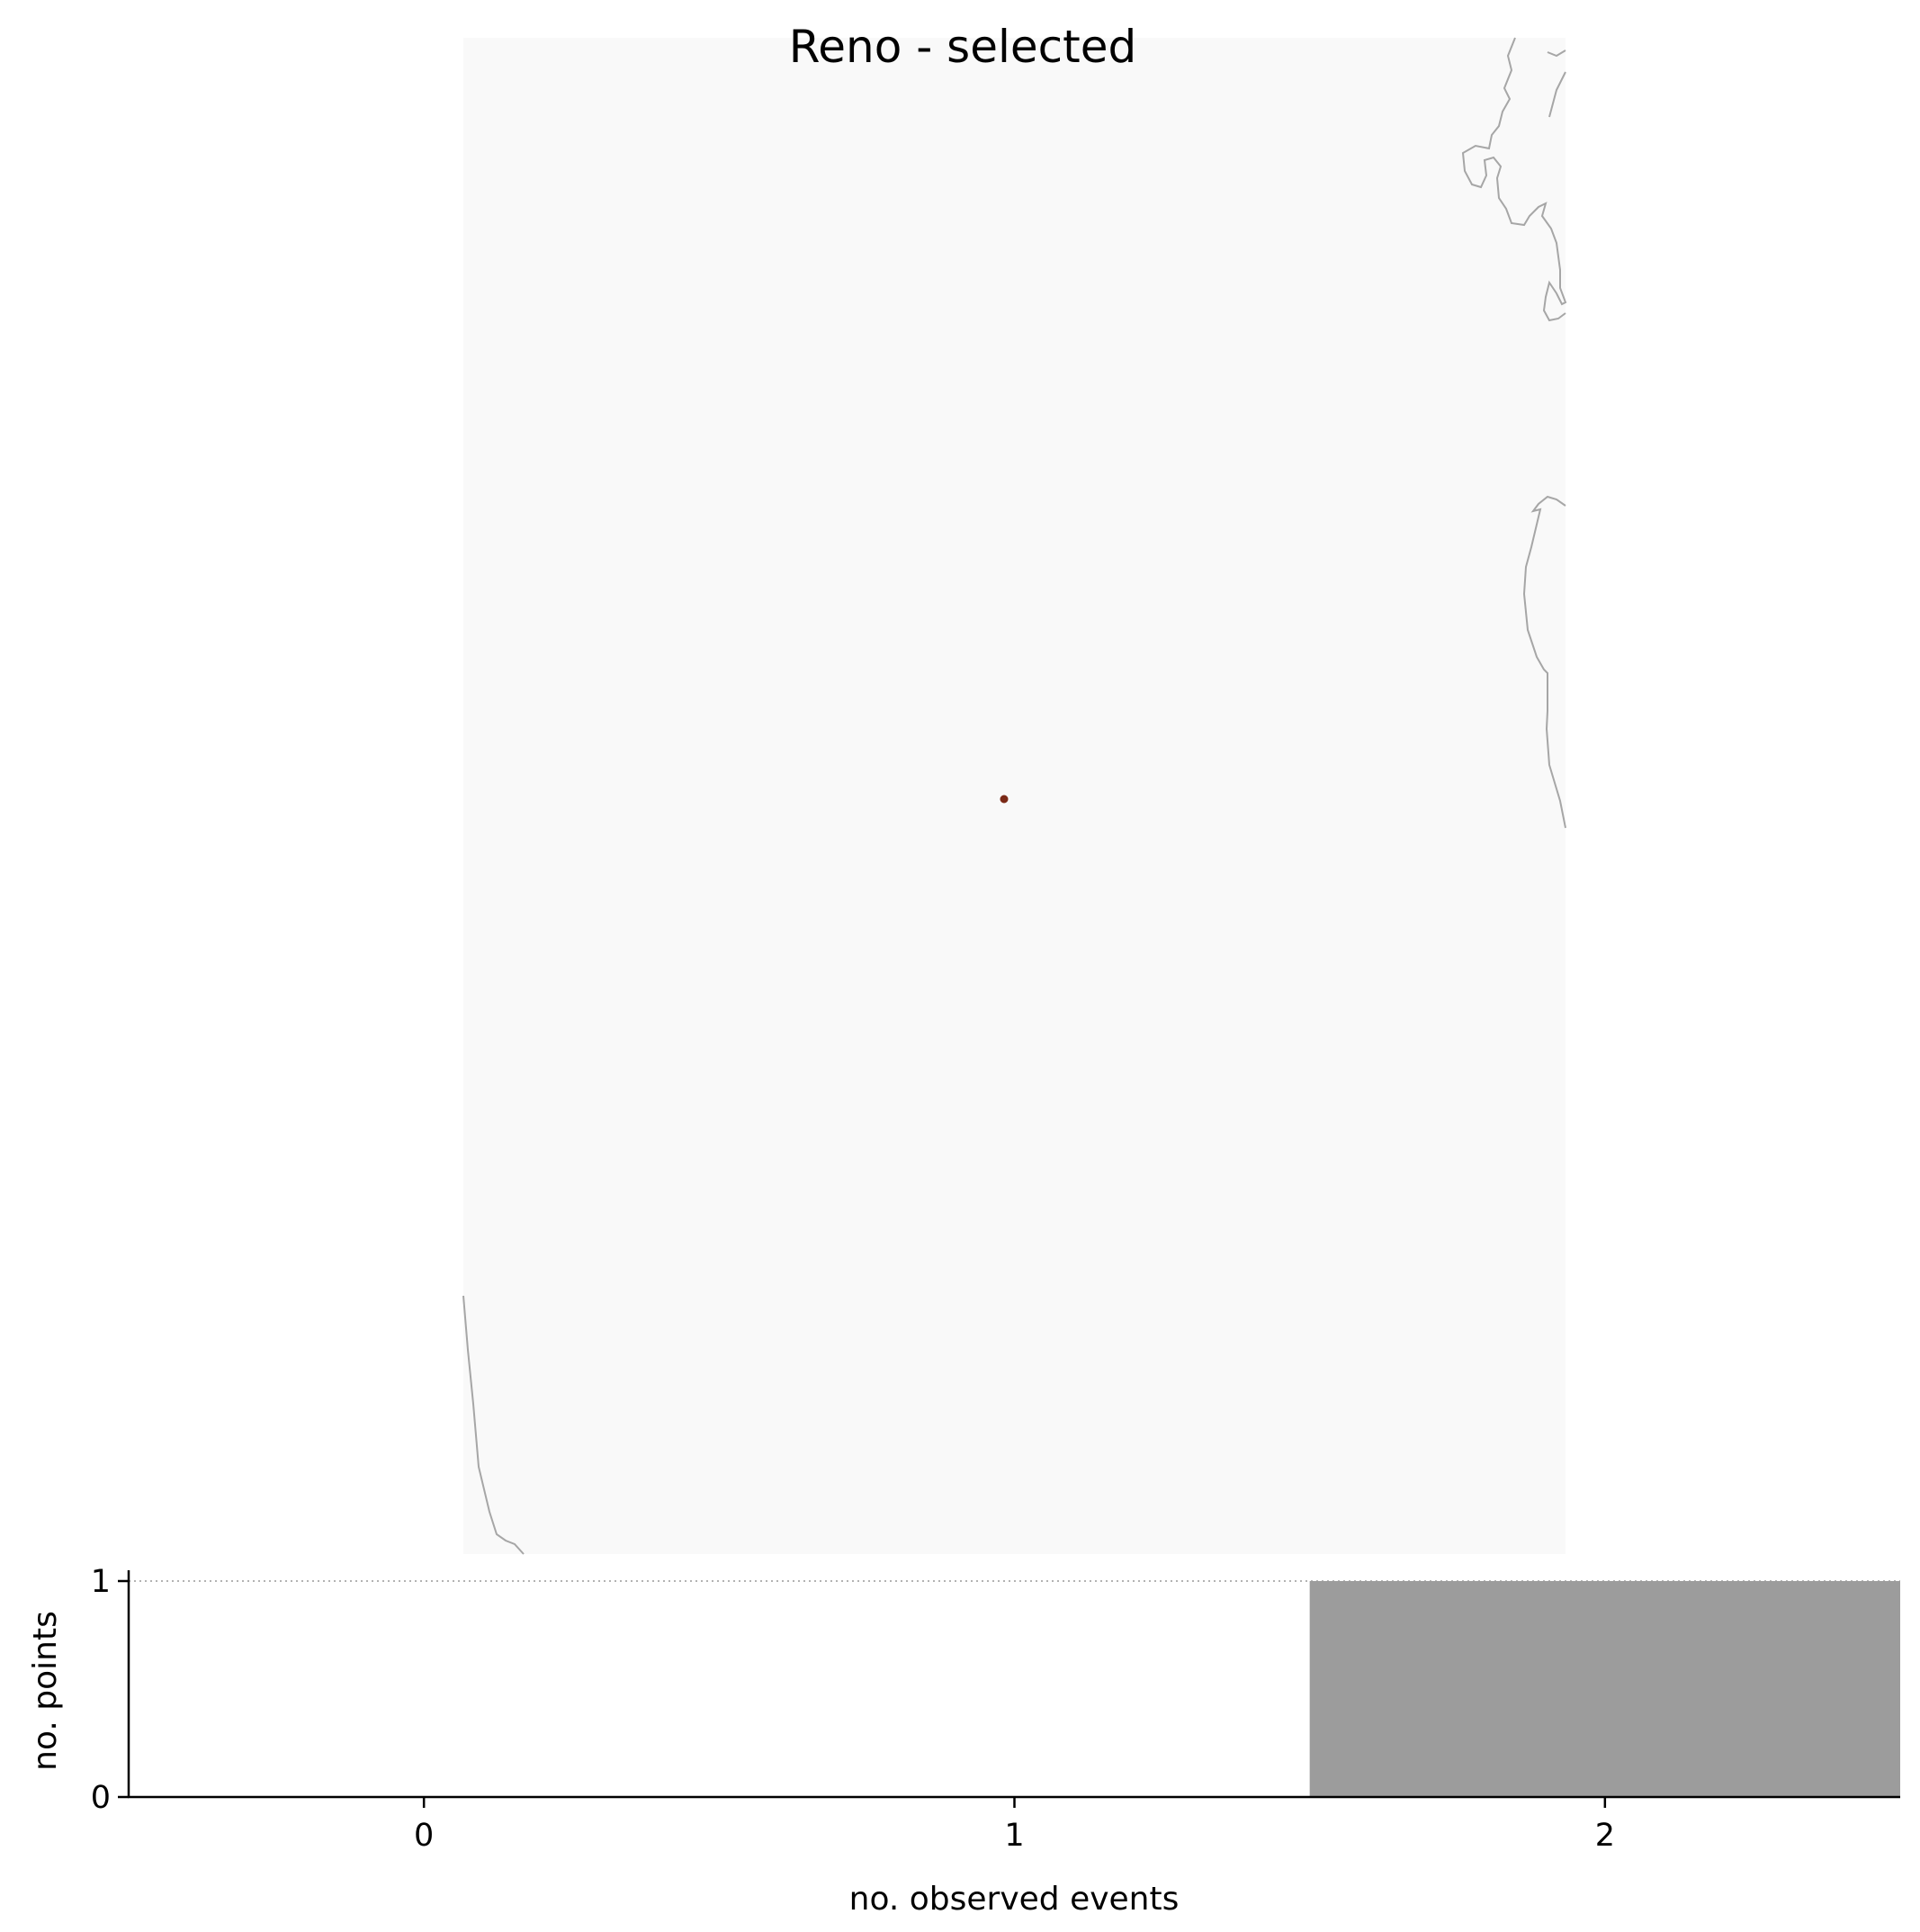 This screenshot has width=1920, height=1932. Describe the element at coordinates (1544, 662) in the screenshot. I see `coastline-middle` at that location.